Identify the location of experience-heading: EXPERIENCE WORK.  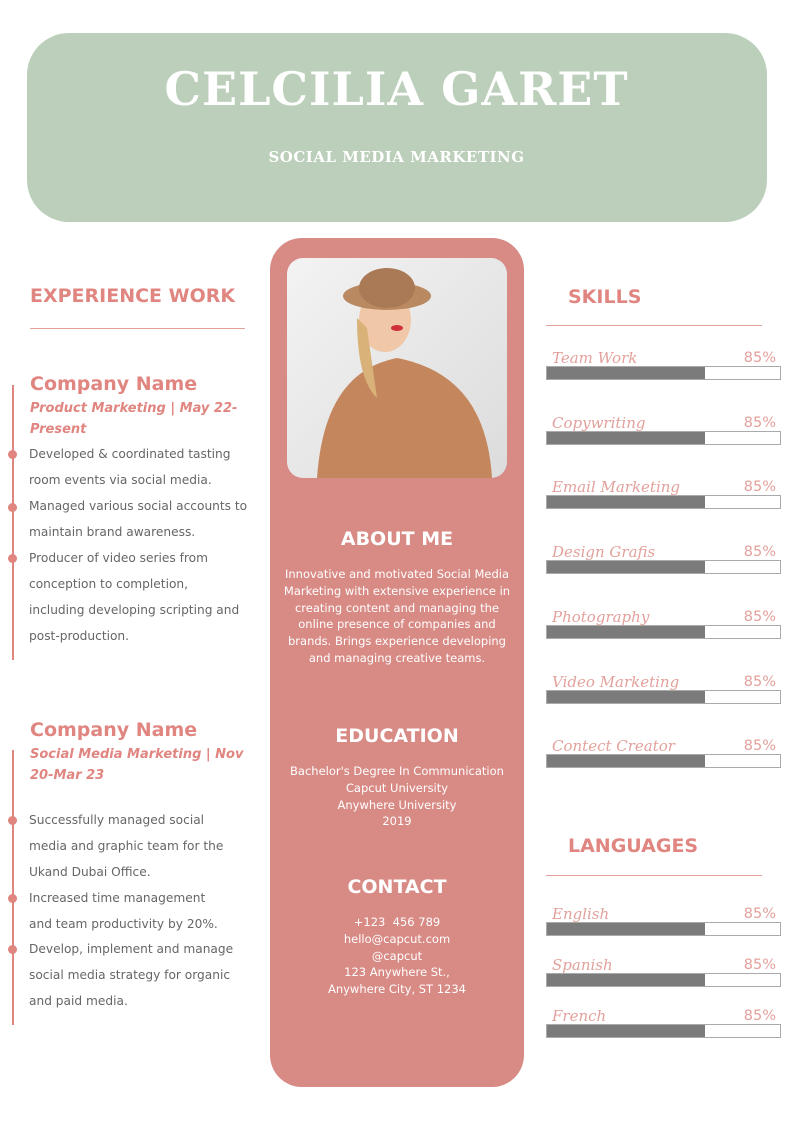
(133, 296).